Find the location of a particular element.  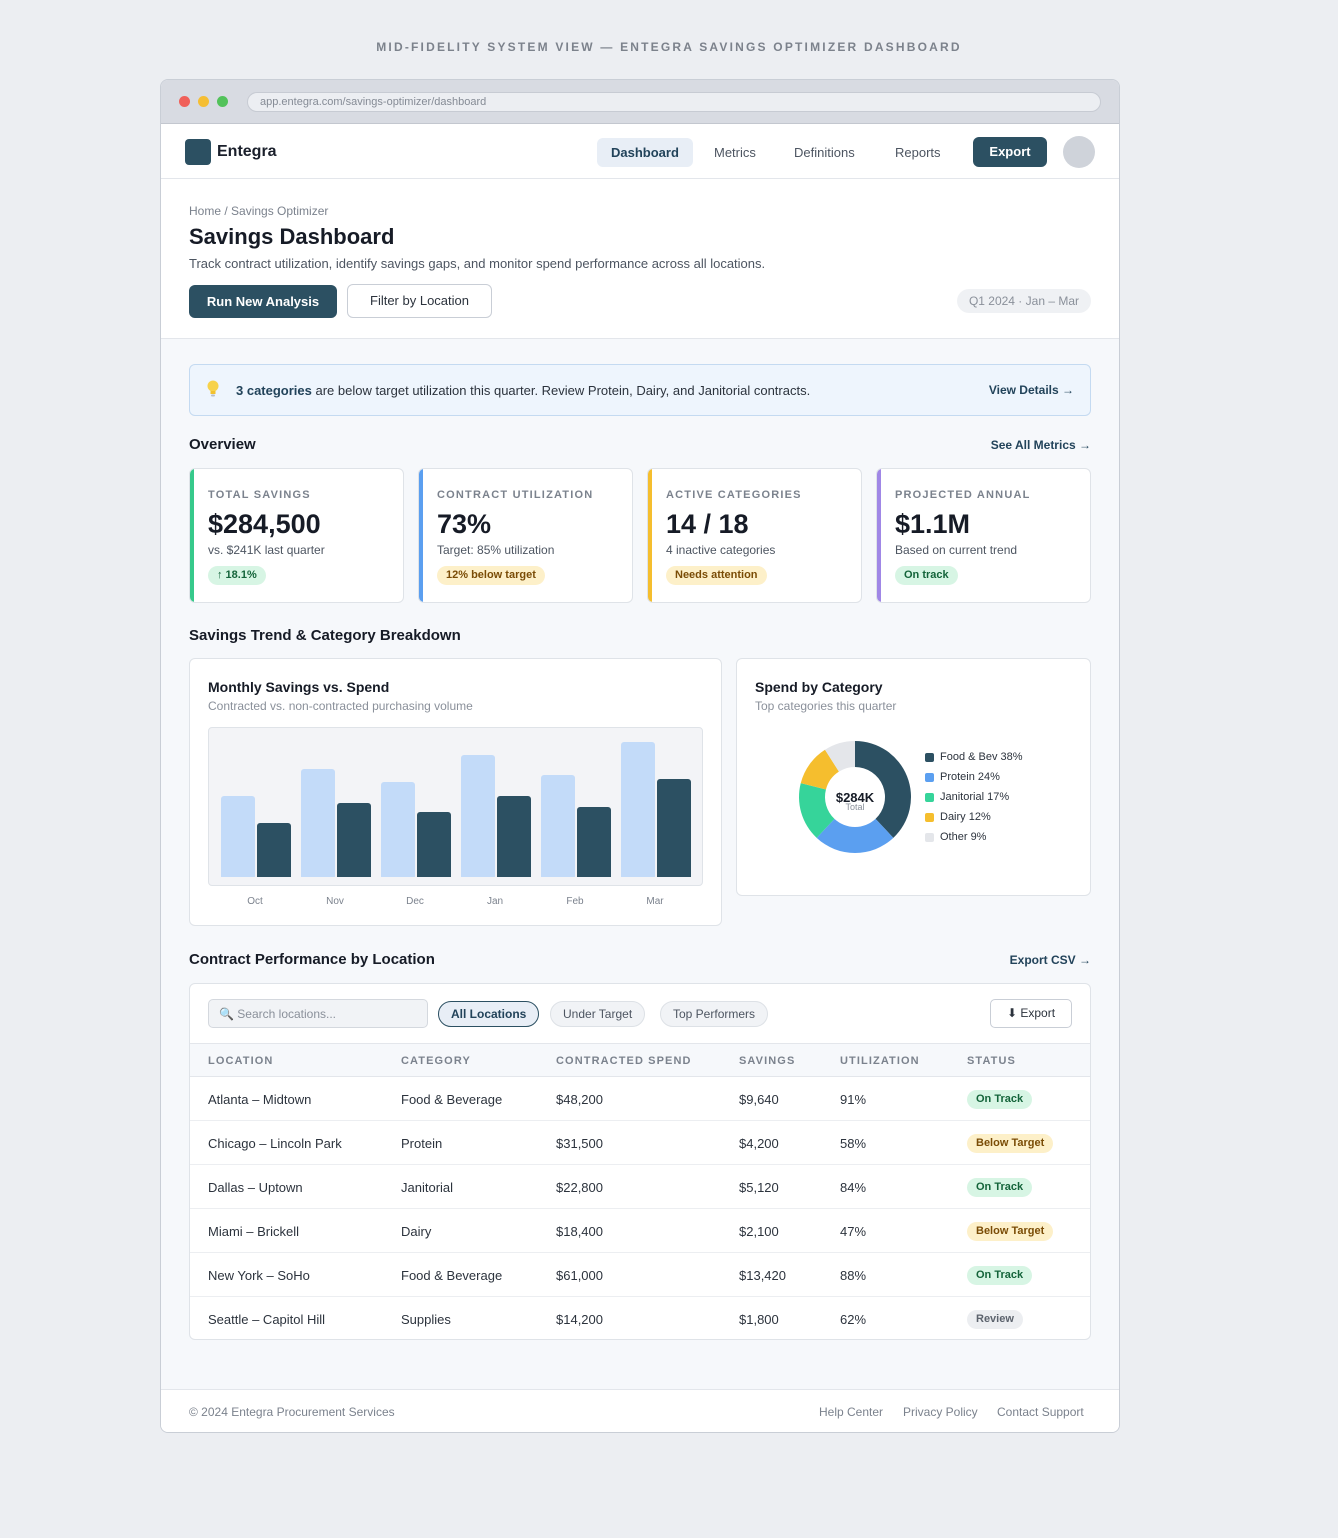

close-window-icon is located at coordinates (184, 101).